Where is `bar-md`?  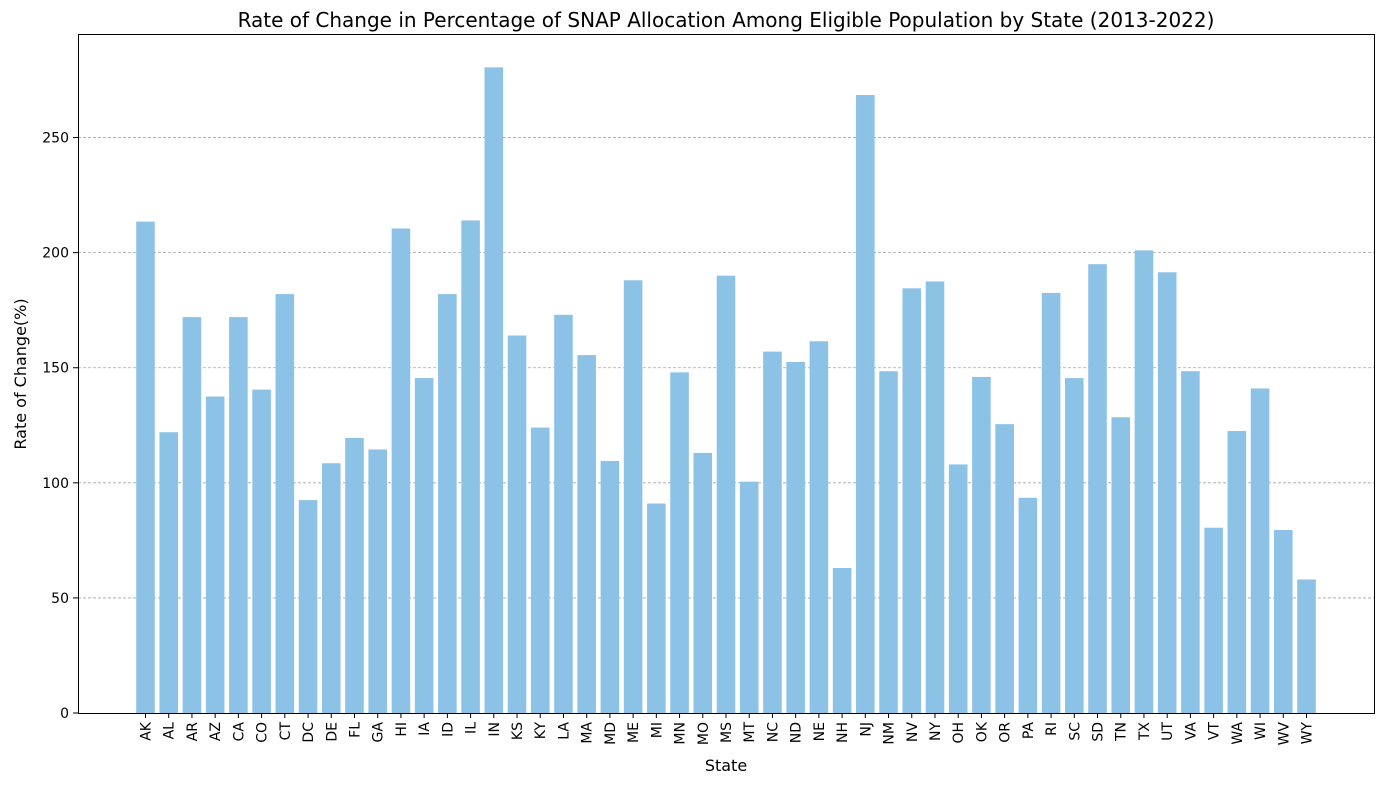 bar-md is located at coordinates (610, 586).